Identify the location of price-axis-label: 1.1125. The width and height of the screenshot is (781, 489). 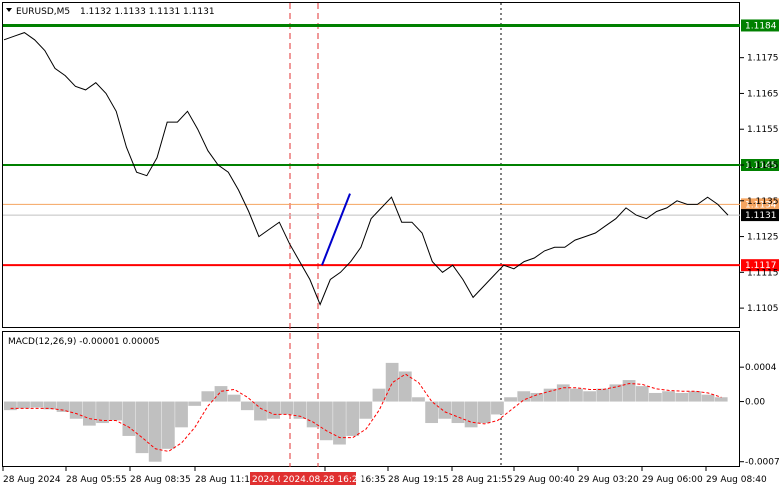
(763, 238).